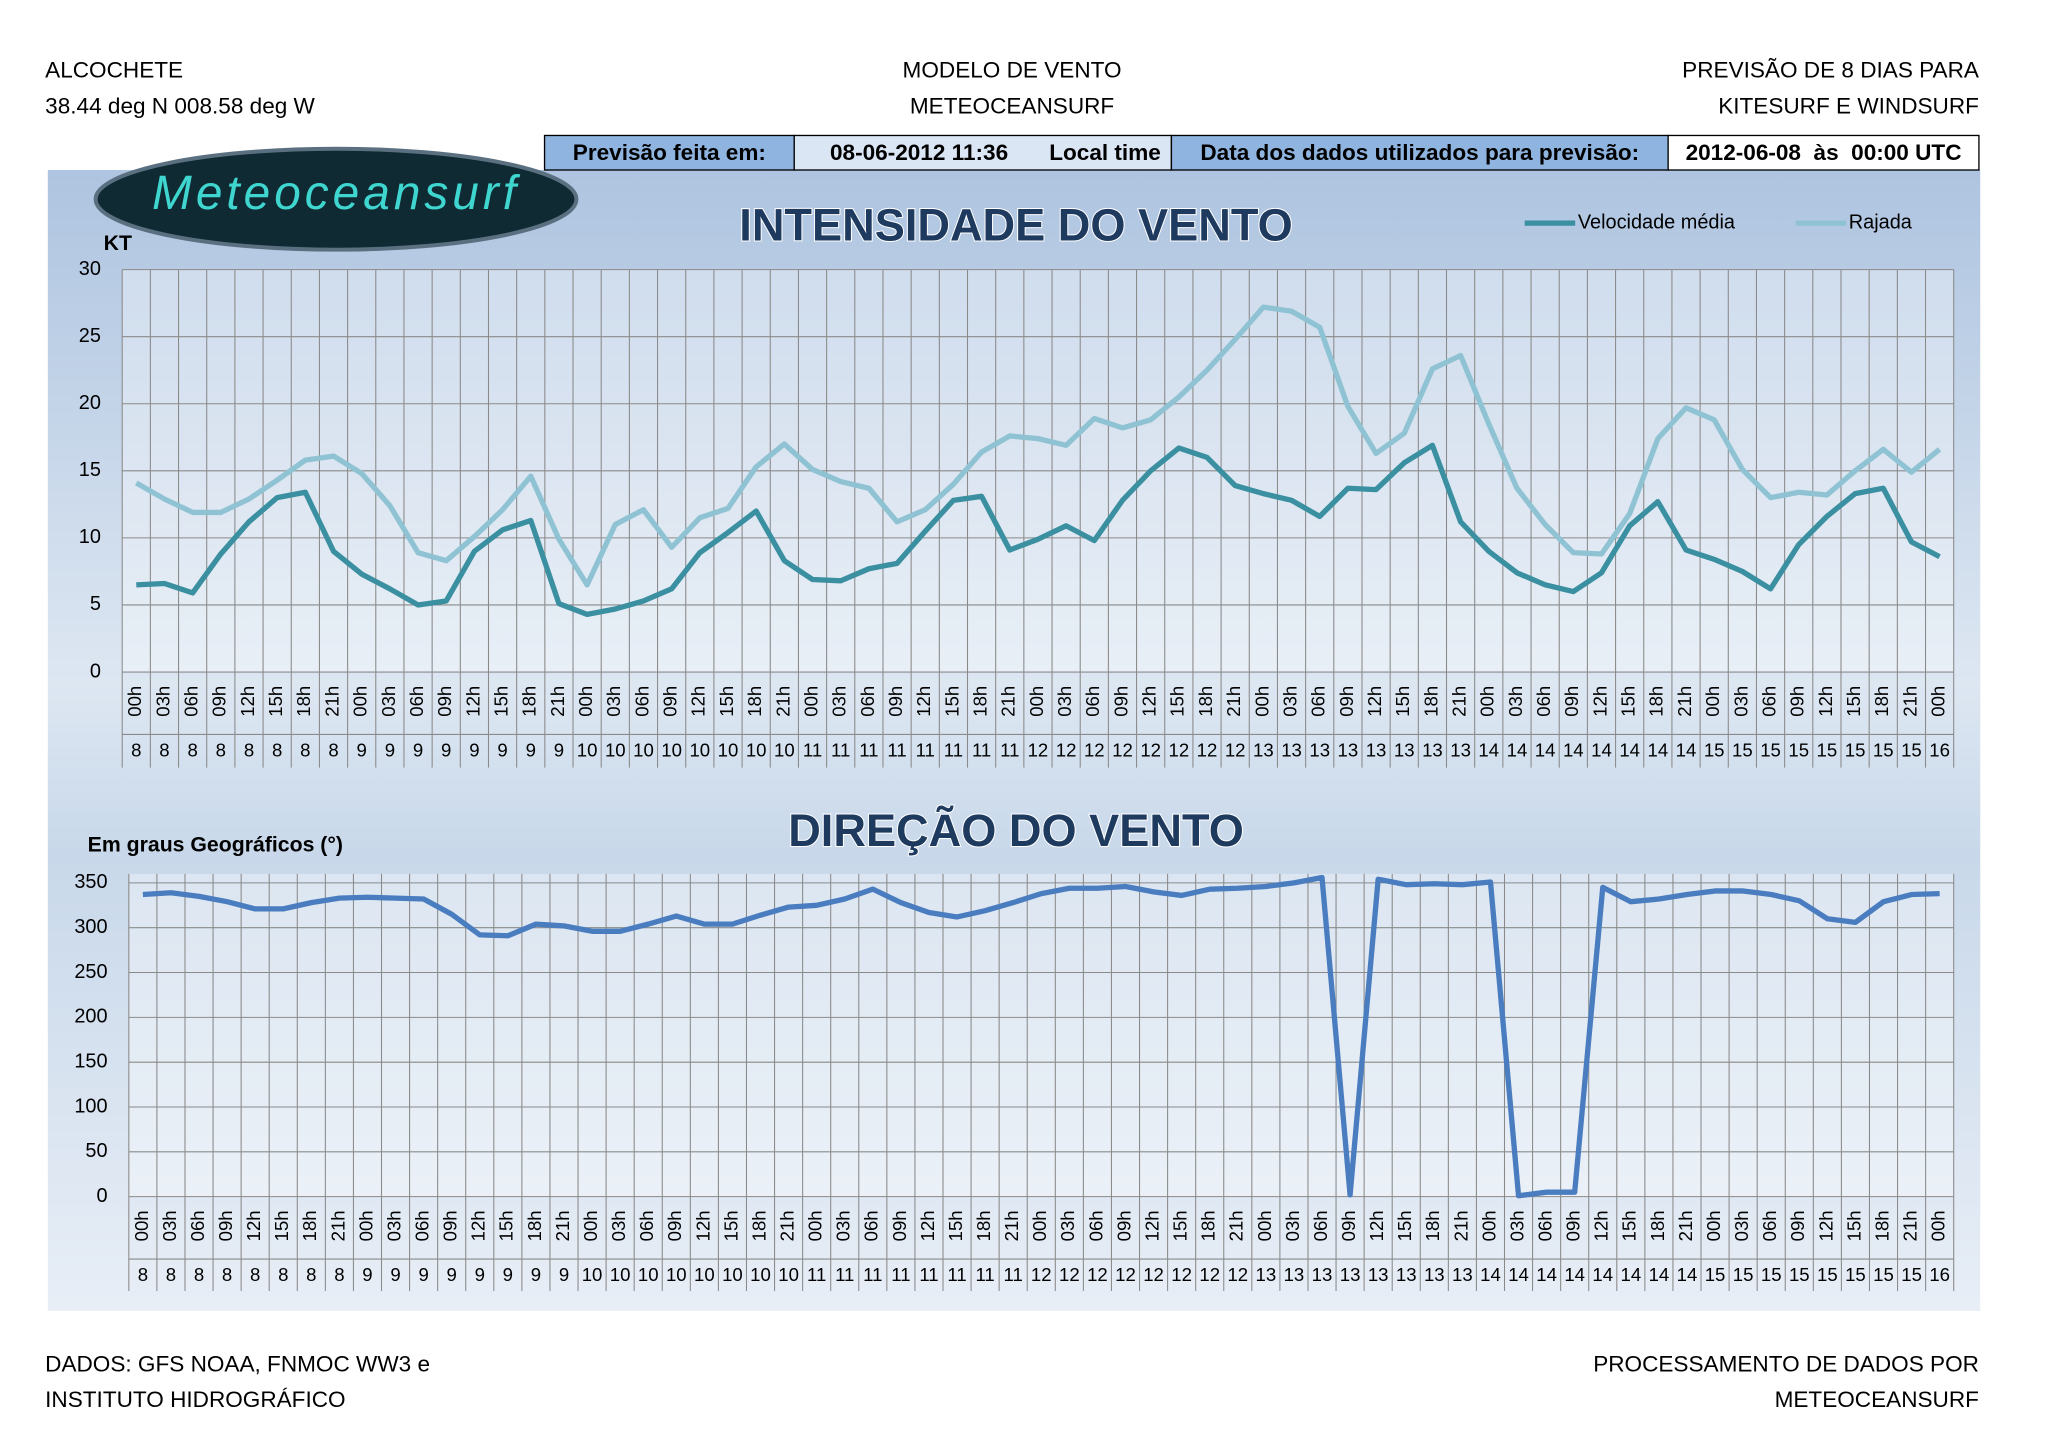  What do you see at coordinates (90, 1017) in the screenshot?
I see `y-tick-label: 200` at bounding box center [90, 1017].